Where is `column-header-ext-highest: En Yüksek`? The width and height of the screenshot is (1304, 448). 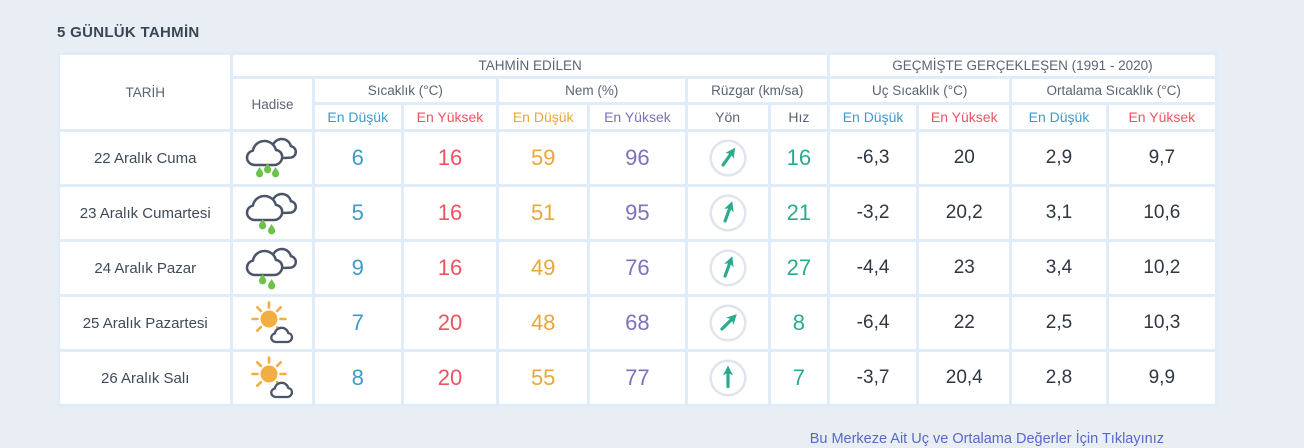
column-header-ext-highest: En Yüksek is located at coordinates (964, 117).